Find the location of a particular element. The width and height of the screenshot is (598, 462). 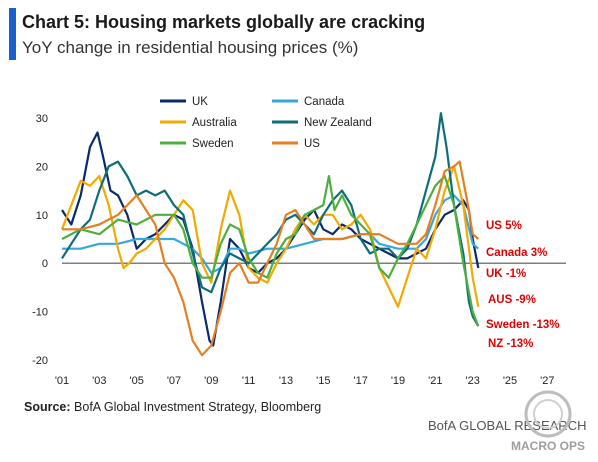

x-tick-label: '21 is located at coordinates (435, 381).